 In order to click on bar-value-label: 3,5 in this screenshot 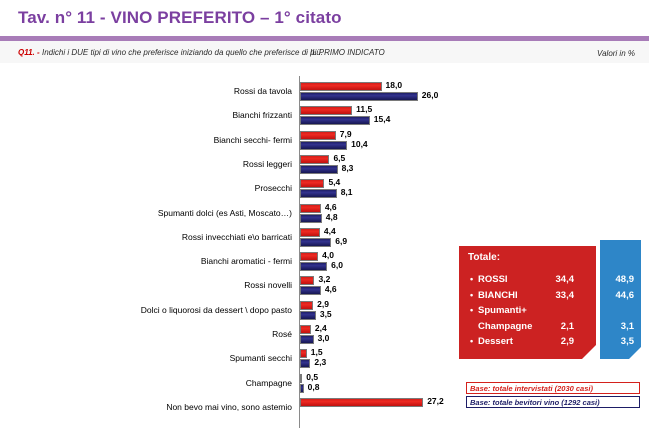, I will do `click(325, 313)`.